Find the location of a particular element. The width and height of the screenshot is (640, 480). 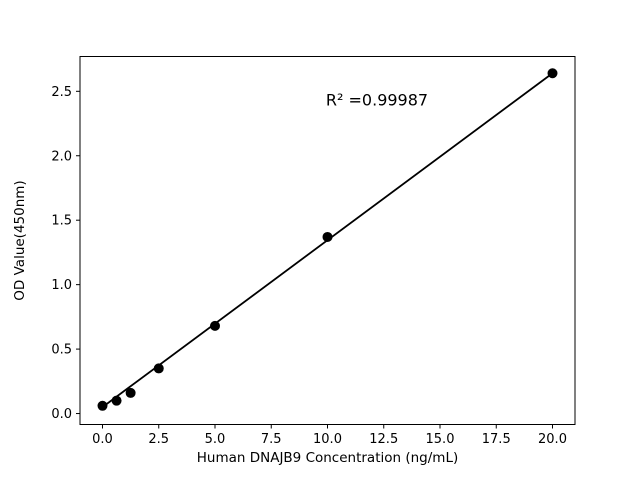

y-axis-tick-label: 1.0 is located at coordinates (61, 285).